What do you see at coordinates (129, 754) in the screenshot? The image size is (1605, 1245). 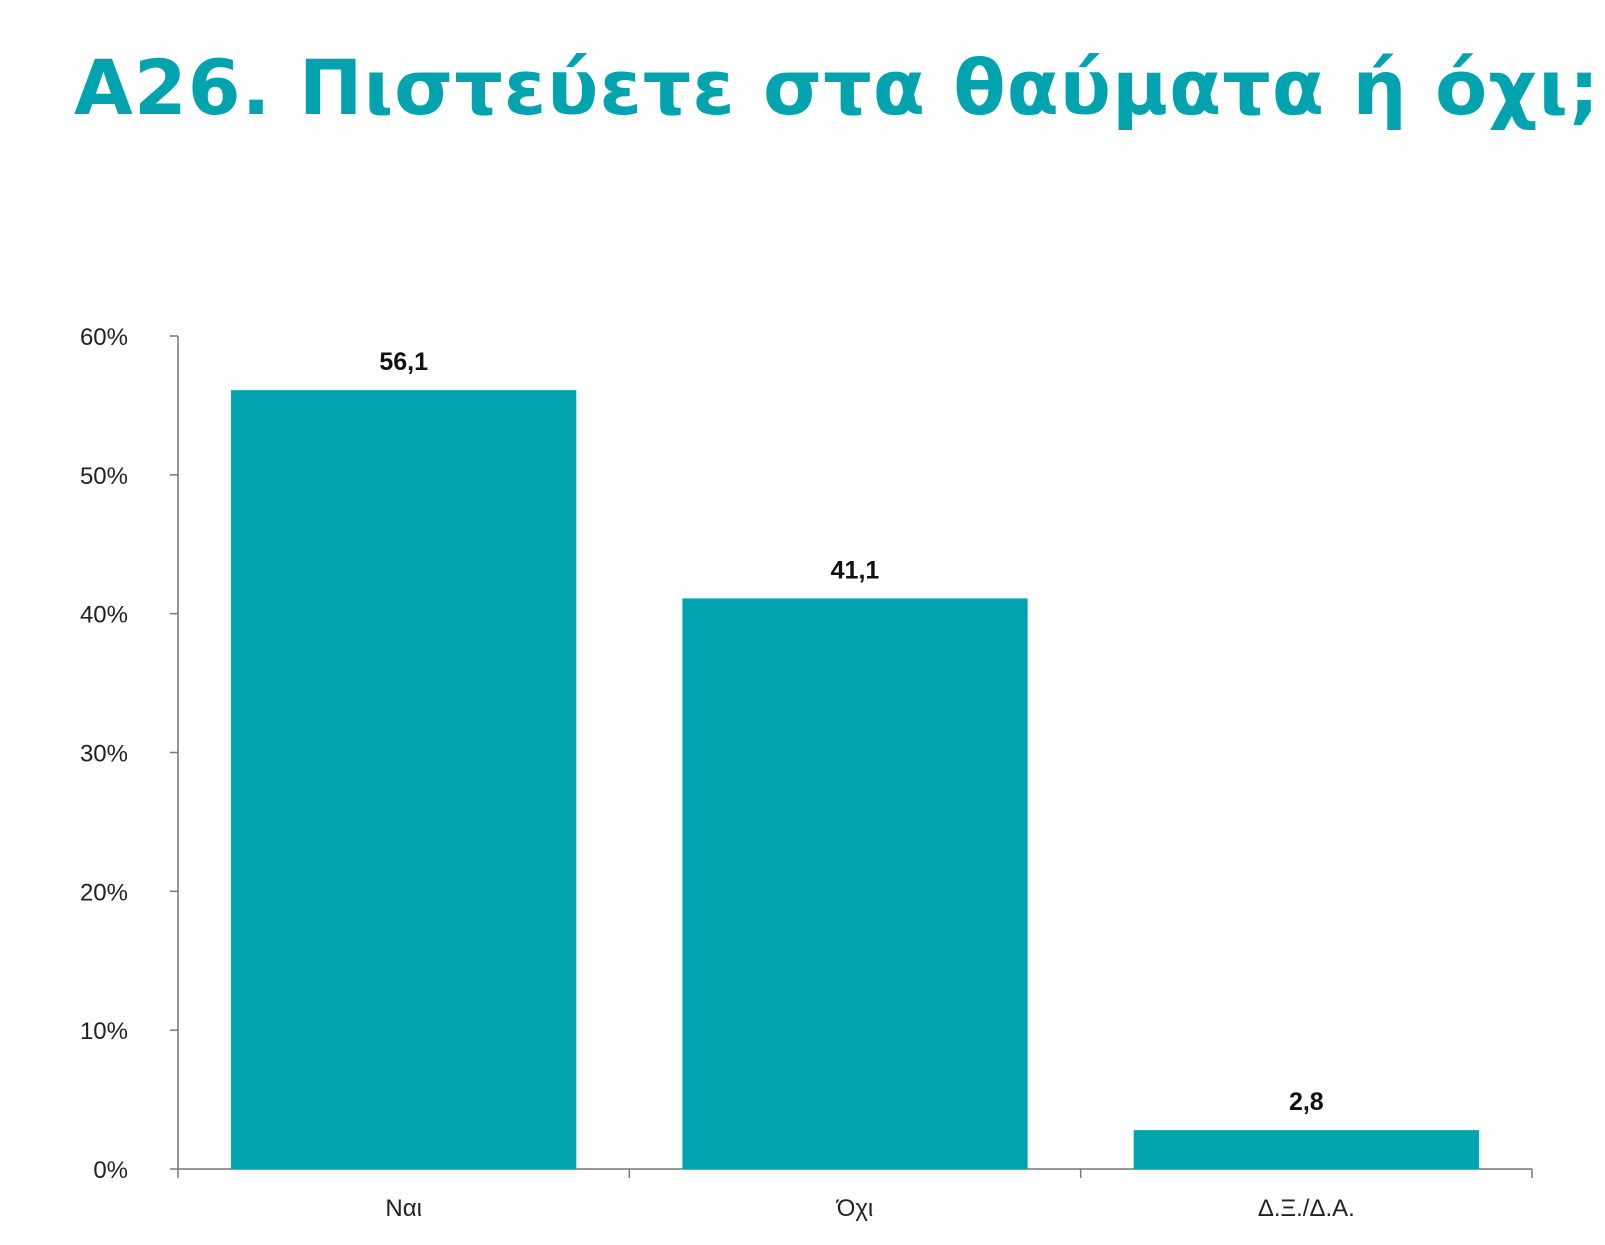 I see `y-axis: 0% 10% 20% 30% 40% 50% 60%` at bounding box center [129, 754].